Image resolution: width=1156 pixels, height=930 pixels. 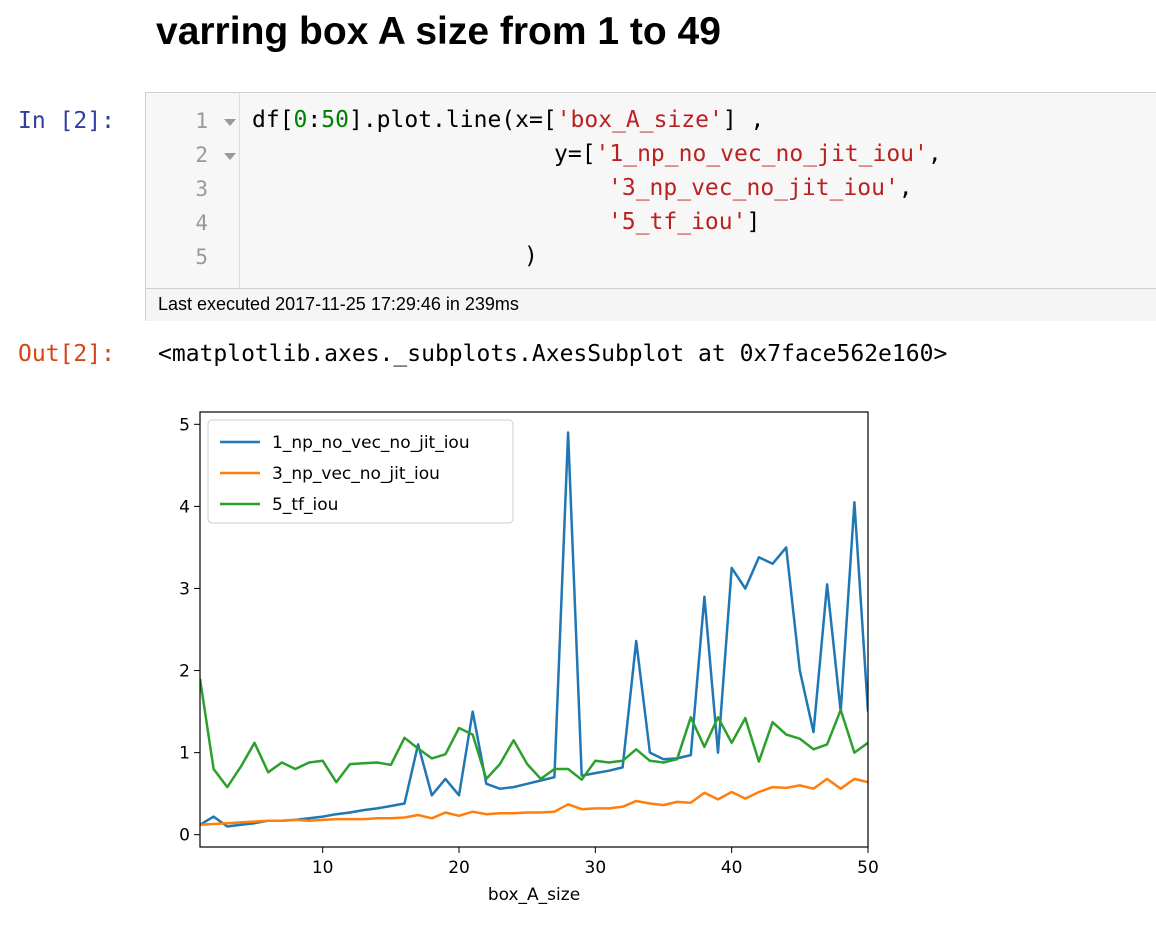 What do you see at coordinates (184, 589) in the screenshot?
I see `y-tick-label: 3` at bounding box center [184, 589].